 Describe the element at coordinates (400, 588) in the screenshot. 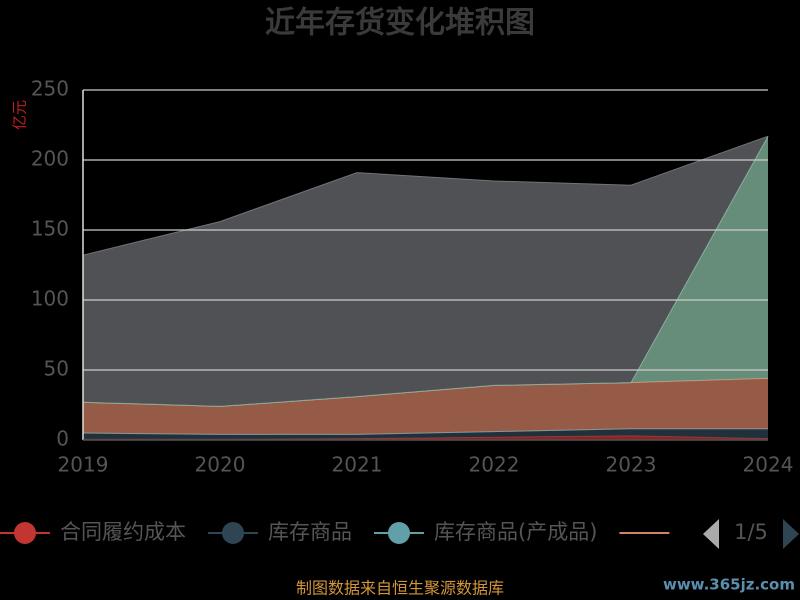

I see `source-note: 制图数据来自恒生聚源数据库` at that location.